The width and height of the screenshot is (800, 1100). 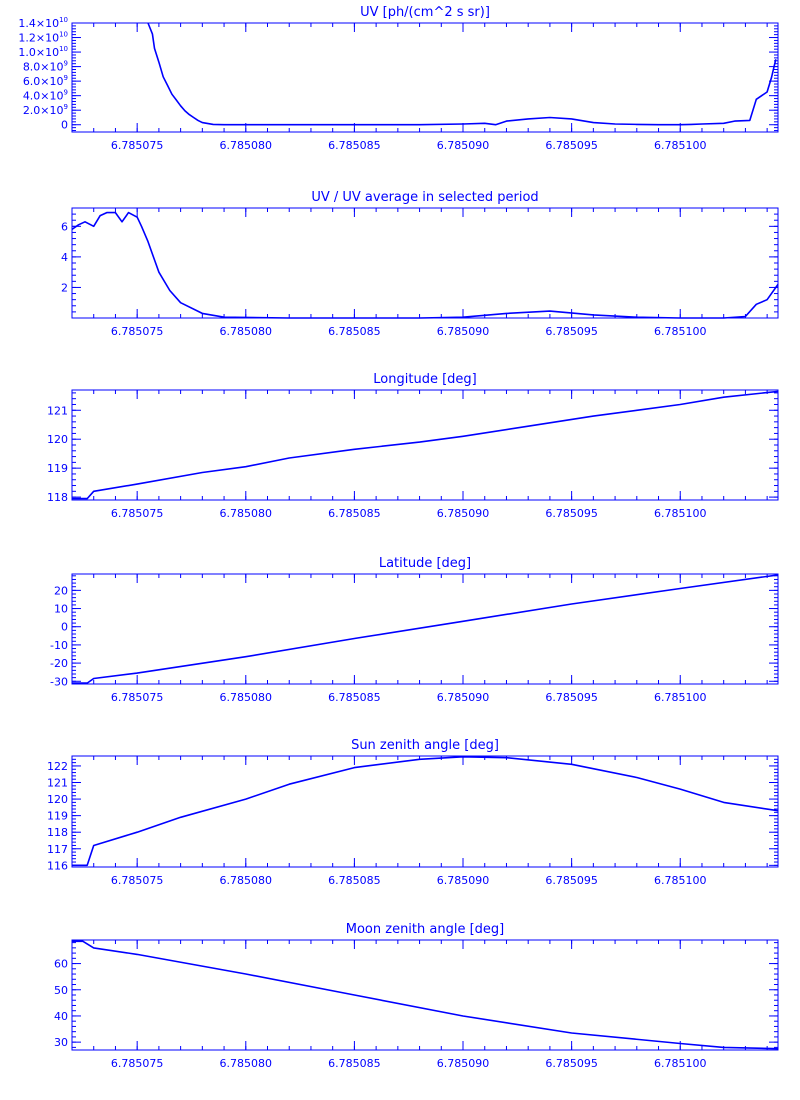 I want to click on y-tick-label: 60, so click(x=61, y=964).